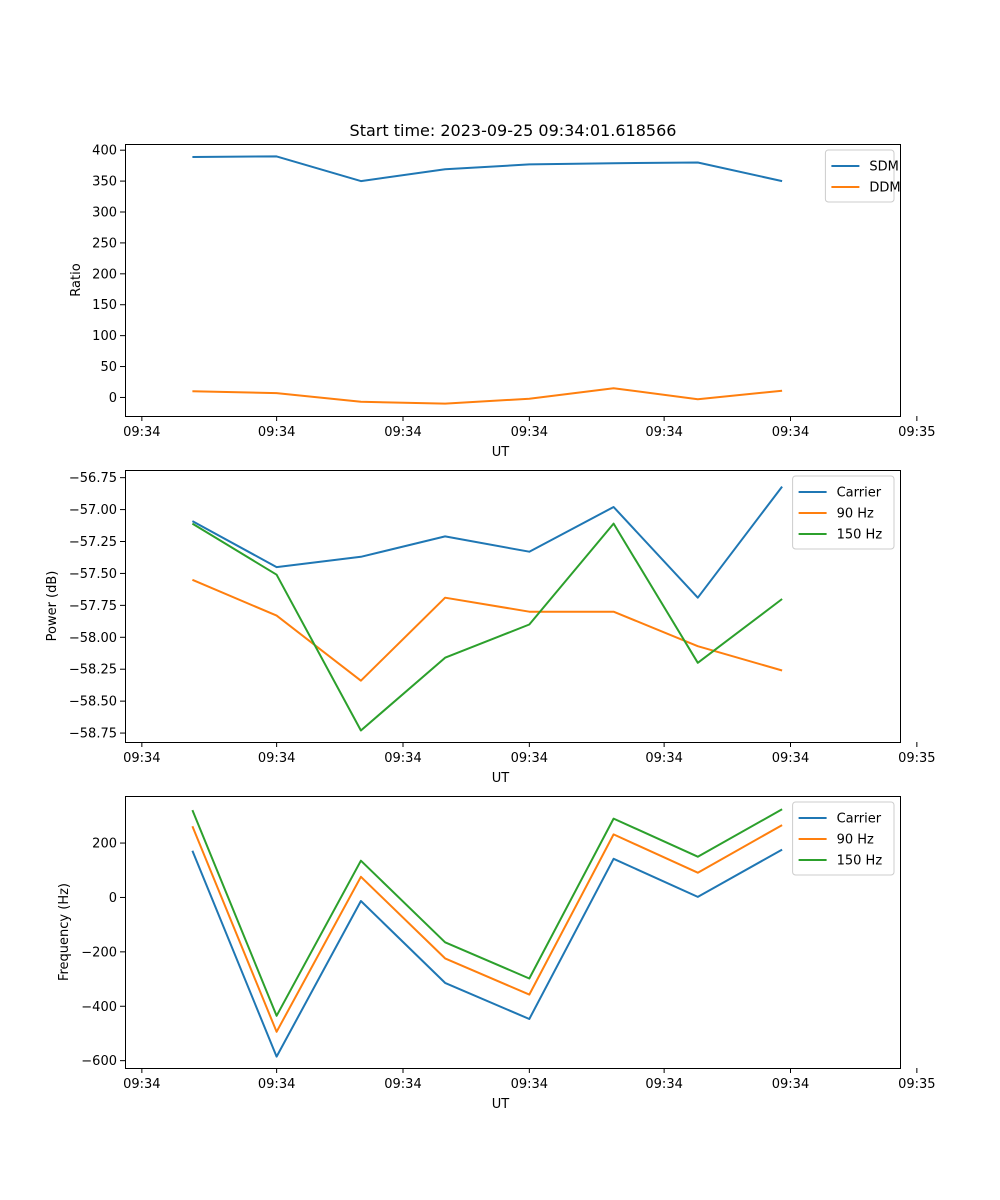  I want to click on series-line-ddm, so click(487, 396).